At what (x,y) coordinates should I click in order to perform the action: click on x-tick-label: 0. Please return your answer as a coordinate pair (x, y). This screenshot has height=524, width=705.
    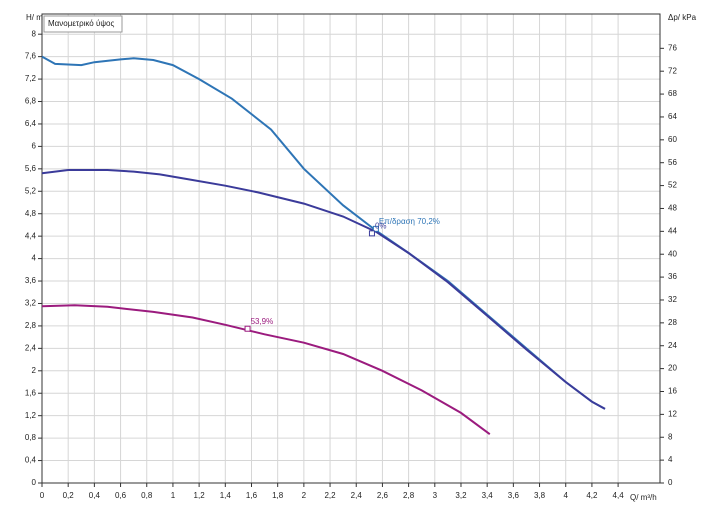
    Looking at the image, I should click on (42, 495).